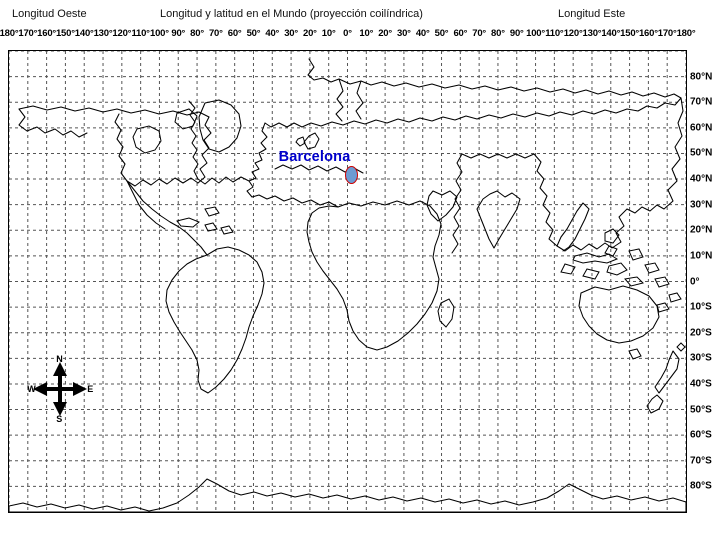  Describe the element at coordinates (701, 102) in the screenshot. I see `latitude-tick-label: 70°N` at that location.